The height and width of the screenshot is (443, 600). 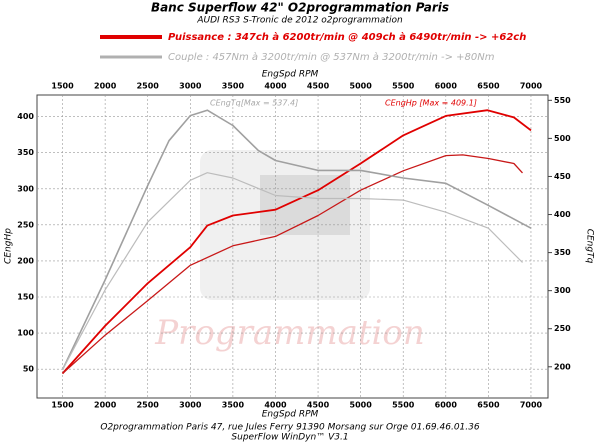 What do you see at coordinates (562, 252) in the screenshot?
I see `y2-tick-label: 350` at bounding box center [562, 252].